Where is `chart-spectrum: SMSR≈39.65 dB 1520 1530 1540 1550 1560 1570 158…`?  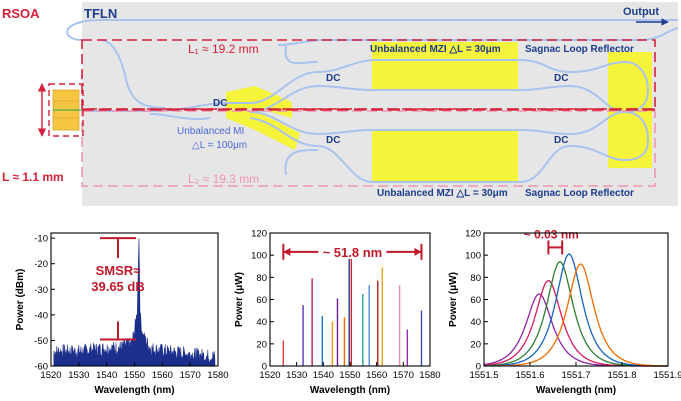 chart-spectrum: SMSR≈39.65 dB 1520 1530 1540 1550 1560 1570 158… is located at coordinates (122, 314).